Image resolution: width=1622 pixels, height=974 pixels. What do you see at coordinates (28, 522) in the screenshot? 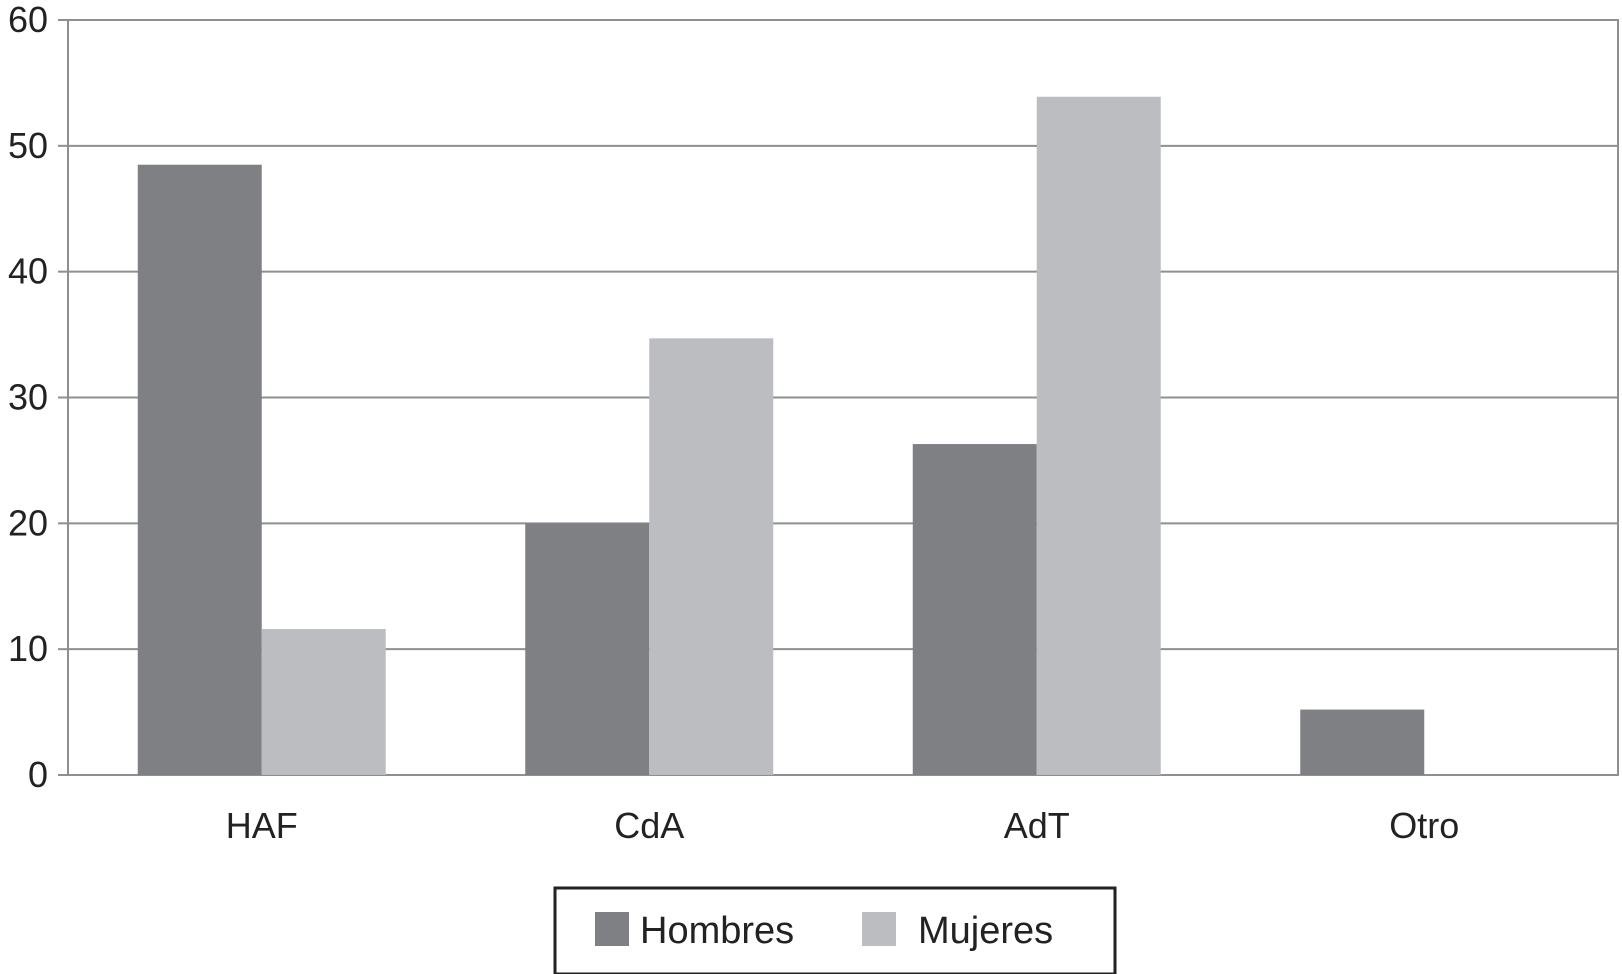
I see `y-tick-label: 20` at bounding box center [28, 522].